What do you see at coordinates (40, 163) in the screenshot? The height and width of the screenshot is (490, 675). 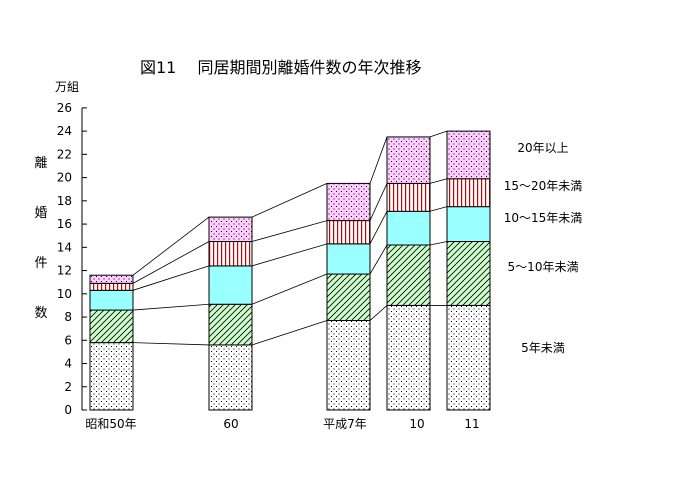 I see `y-axis-label-char: 離` at bounding box center [40, 163].